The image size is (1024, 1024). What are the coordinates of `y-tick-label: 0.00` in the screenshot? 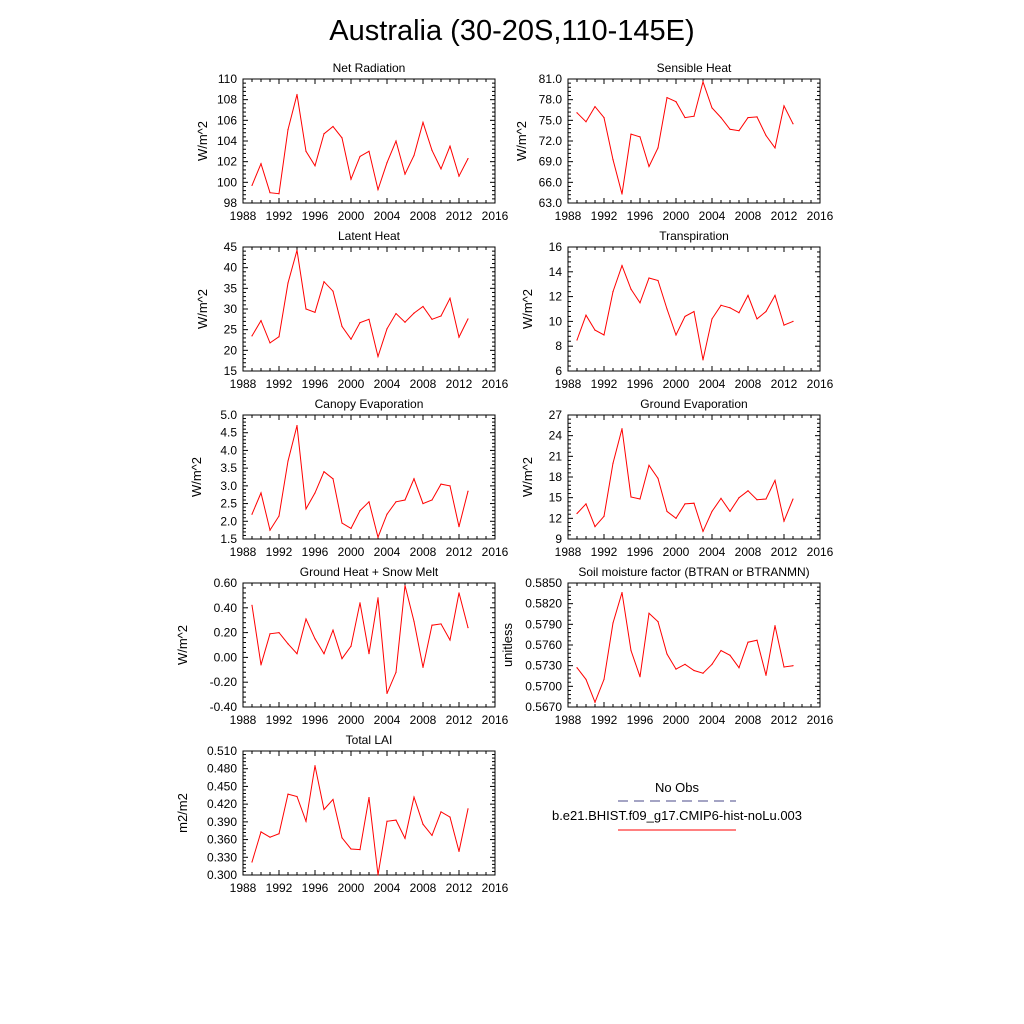 It's located at (226, 657).